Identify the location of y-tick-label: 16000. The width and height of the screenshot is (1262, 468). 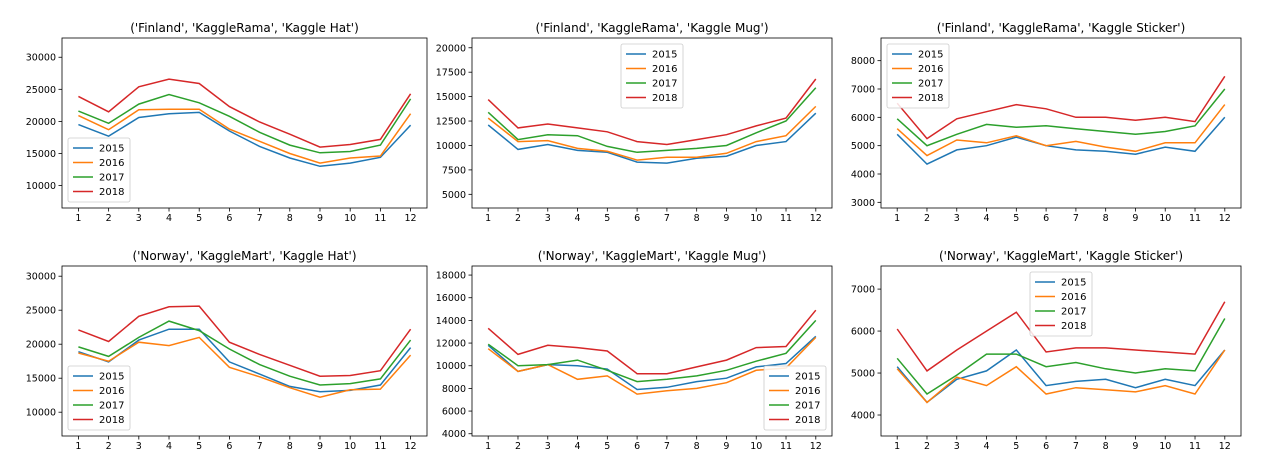
(451, 298).